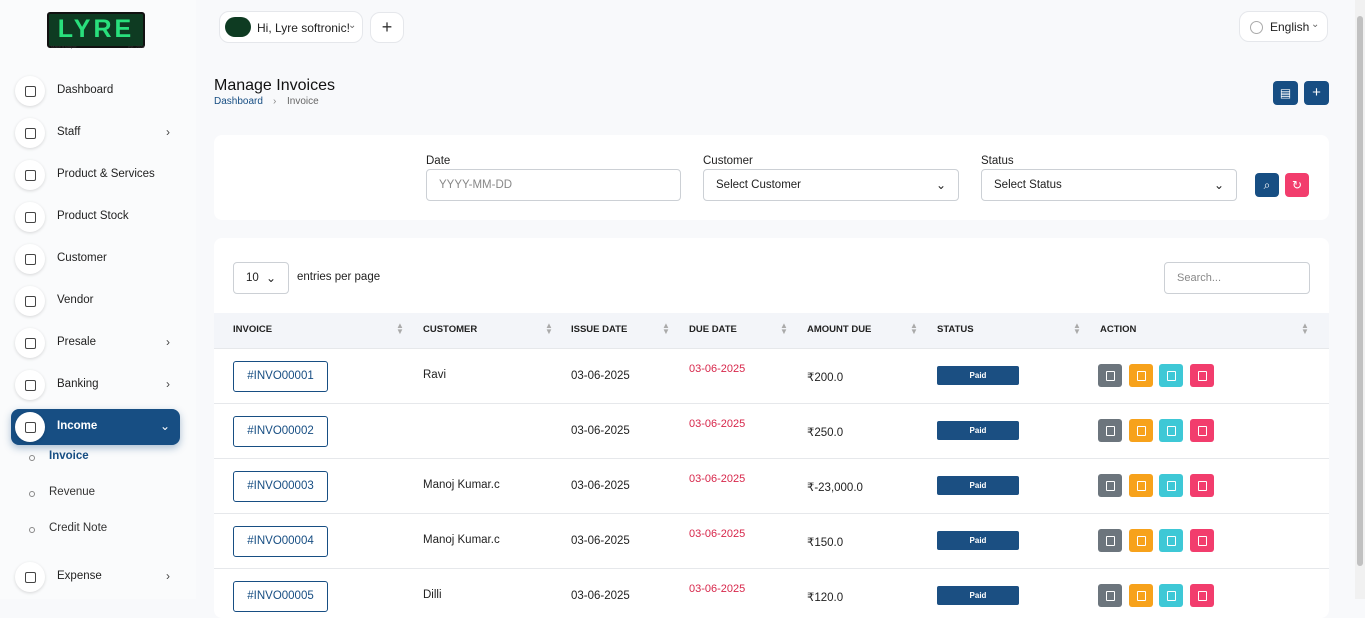 This screenshot has height=618, width=1365. Describe the element at coordinates (303, 101) in the screenshot. I see `breadcrumb-current: Invoice` at that location.